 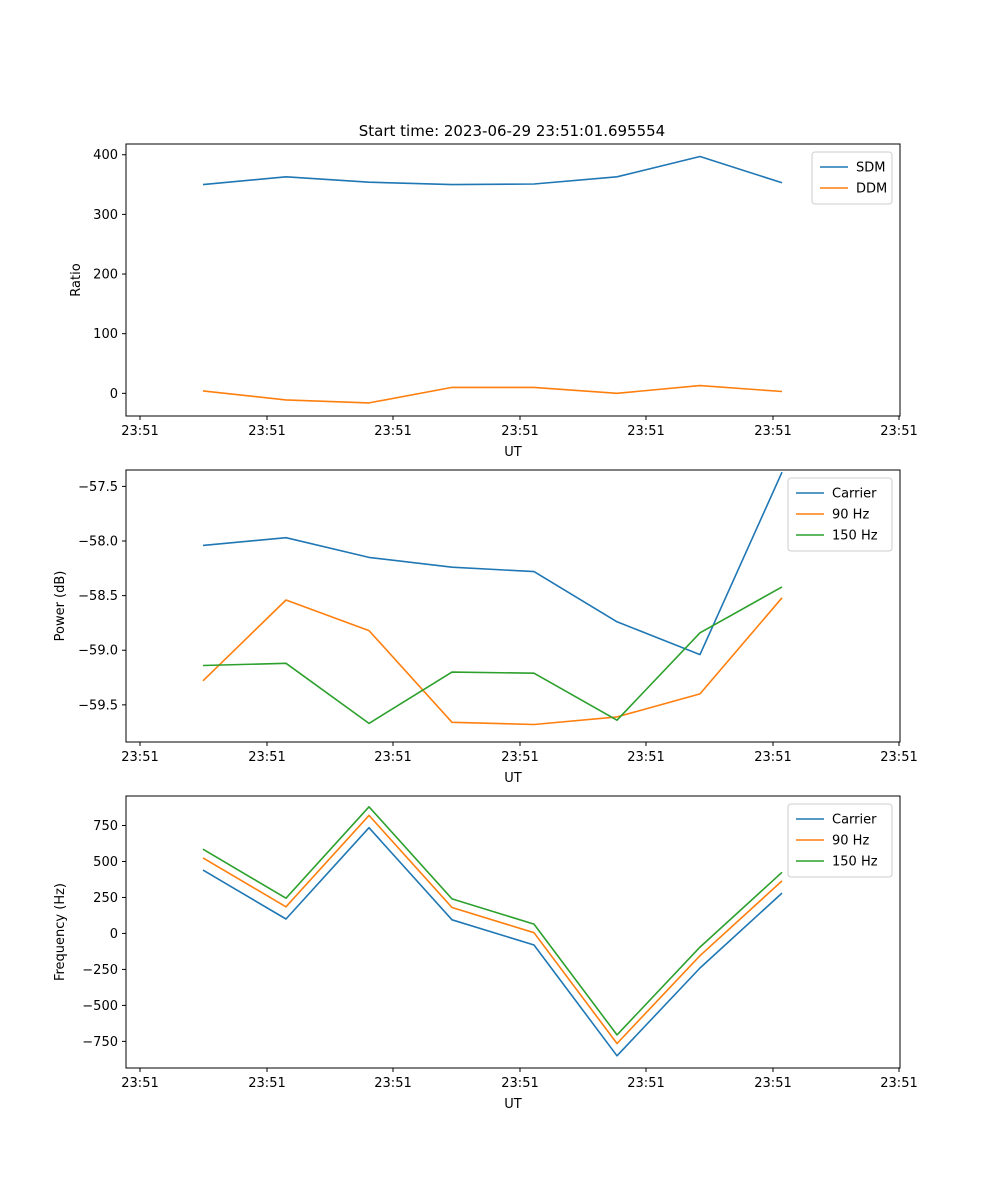 I want to click on legend-label: SDM, so click(x=870, y=168).